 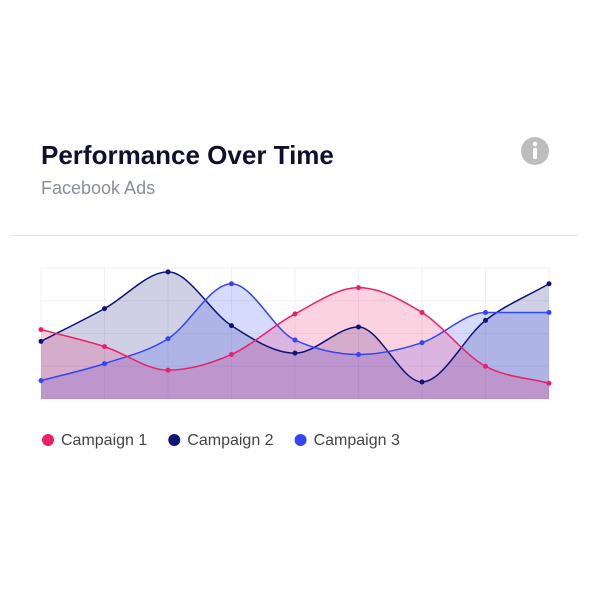 What do you see at coordinates (187, 155) in the screenshot?
I see `chart-title: Performance Over Time` at bounding box center [187, 155].